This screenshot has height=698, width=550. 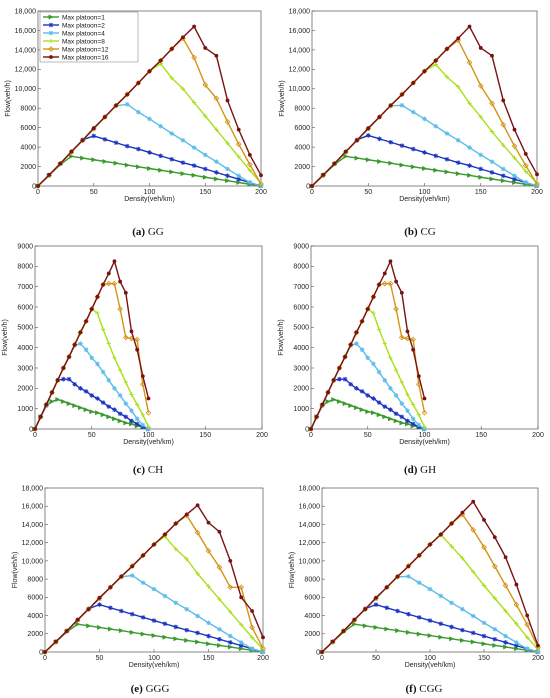 What do you see at coordinates (148, 337) in the screenshot?
I see `plot-frame` at bounding box center [148, 337].